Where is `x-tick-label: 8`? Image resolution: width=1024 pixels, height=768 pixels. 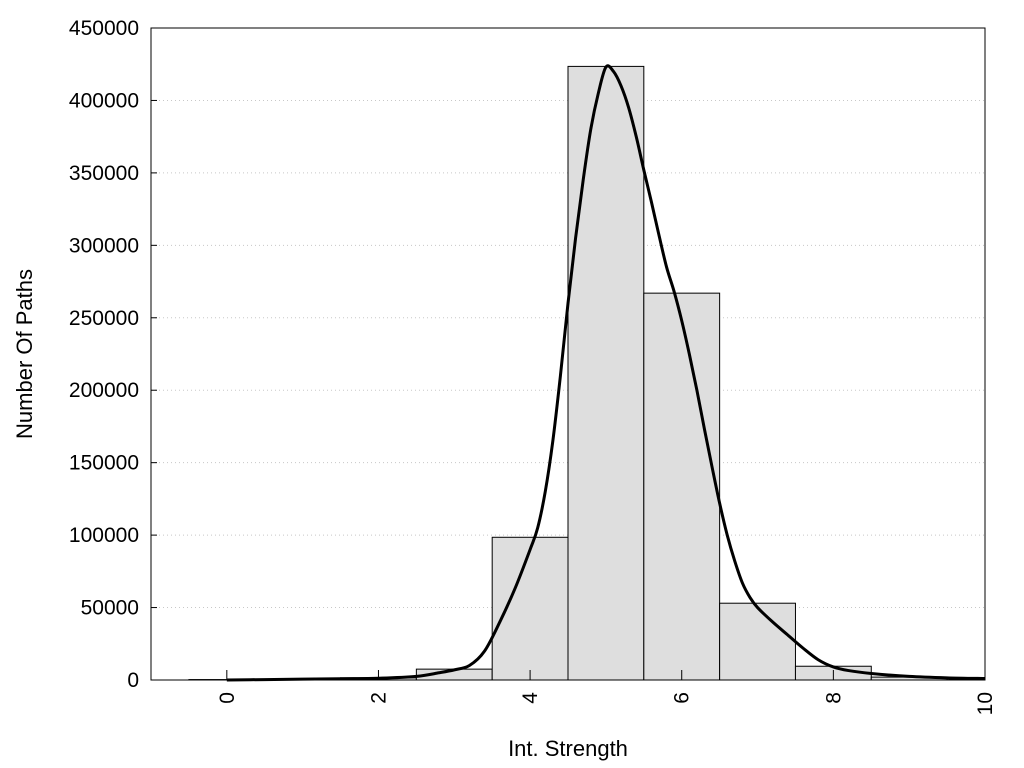
x-tick-label: 8 is located at coordinates (833, 698).